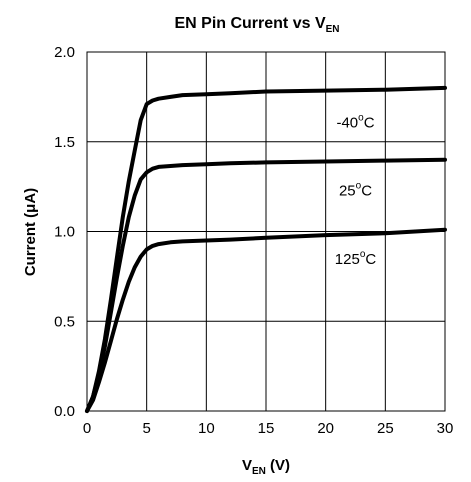 The height and width of the screenshot is (482, 471). Describe the element at coordinates (249, 23) in the screenshot. I see `chart-title-main: EN Pin Current vs V` at that location.